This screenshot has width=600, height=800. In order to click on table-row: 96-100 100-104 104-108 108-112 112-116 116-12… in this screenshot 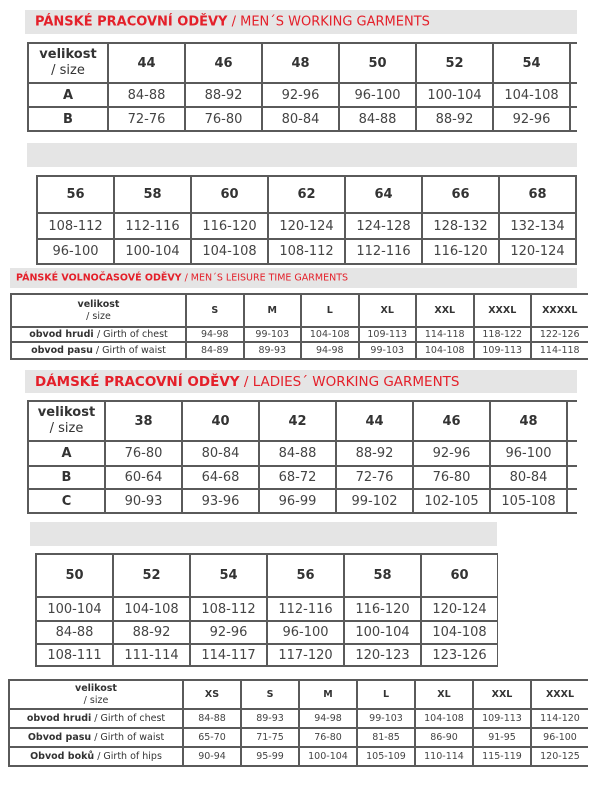, I will do `click(306, 251)`.